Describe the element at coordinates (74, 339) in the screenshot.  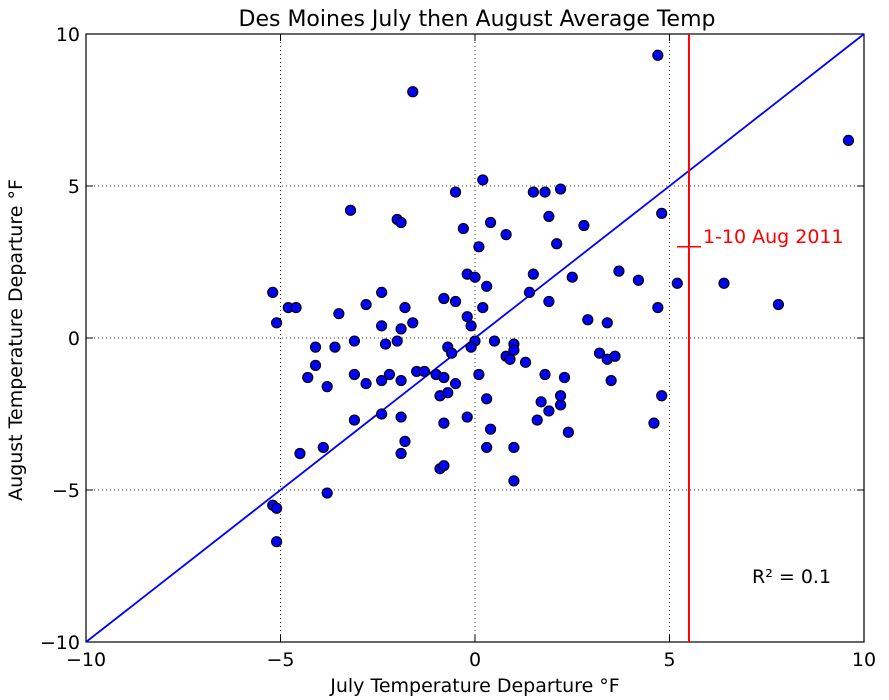
I see `y-tick-label: 0` at that location.